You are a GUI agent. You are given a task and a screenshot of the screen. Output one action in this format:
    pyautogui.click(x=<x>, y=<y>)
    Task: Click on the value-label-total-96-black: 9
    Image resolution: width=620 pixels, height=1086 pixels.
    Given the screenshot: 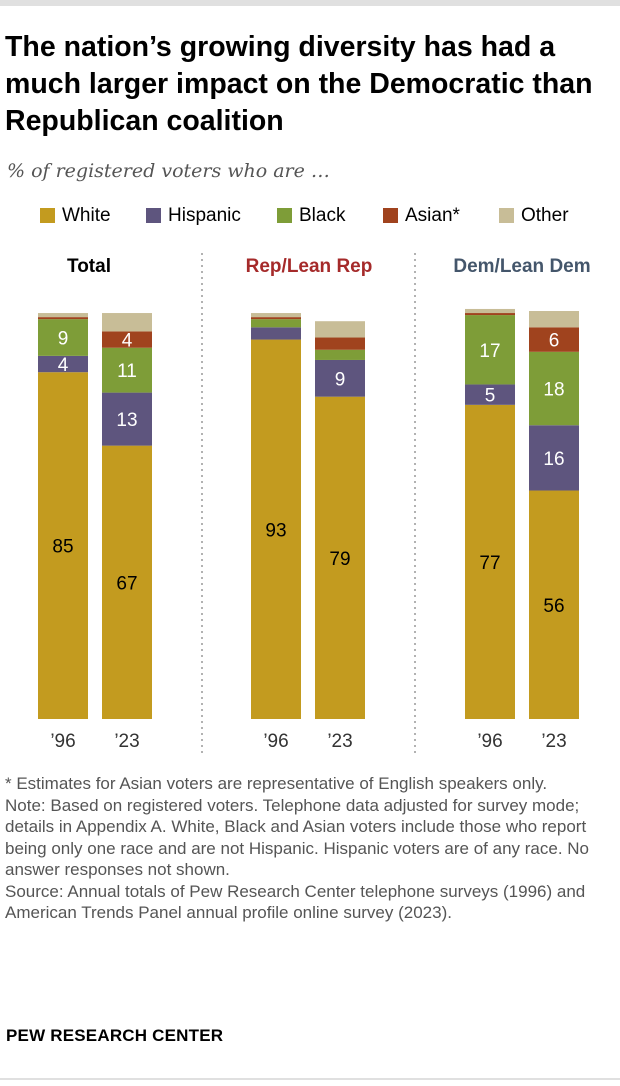 What is the action you would take?
    pyautogui.click(x=63, y=339)
    